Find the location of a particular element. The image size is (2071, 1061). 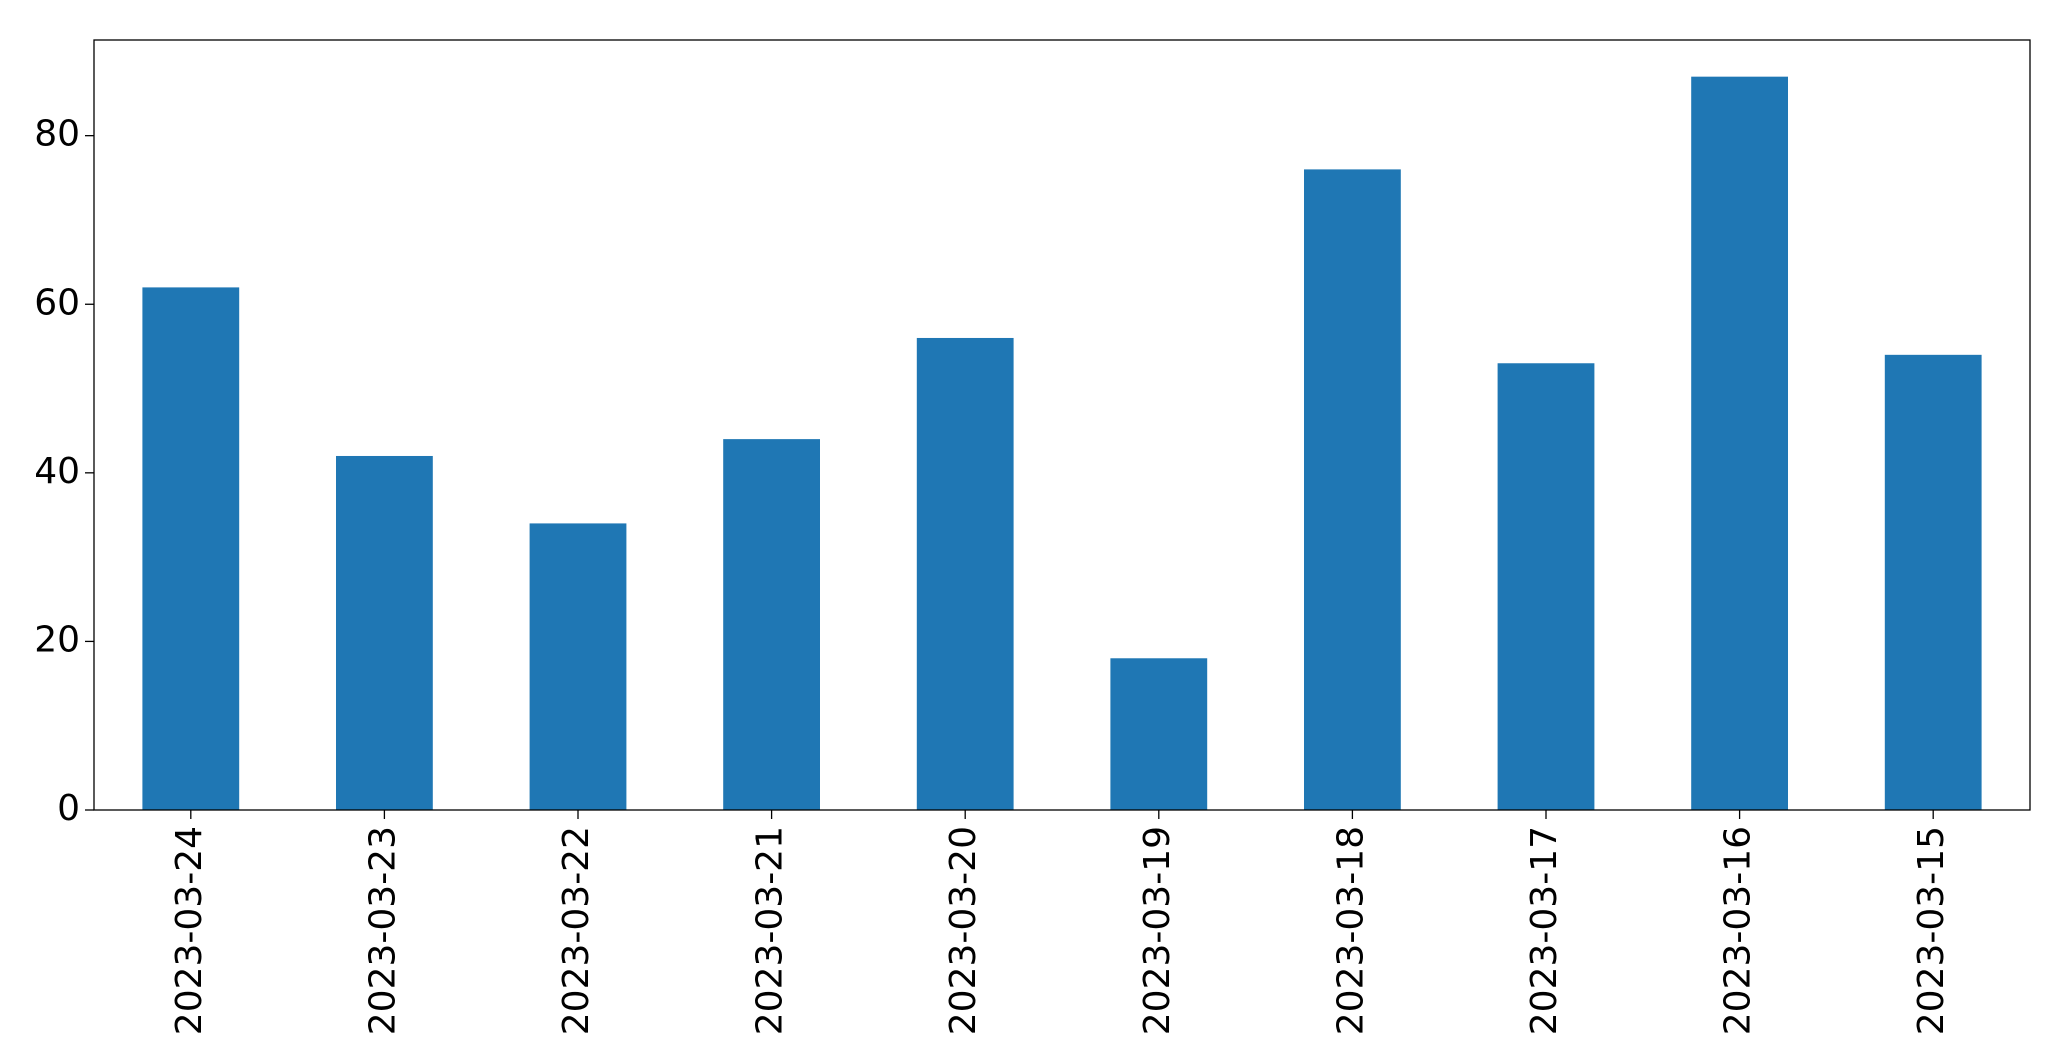

x-tick-label: 2023-03-24 is located at coordinates (189, 930).